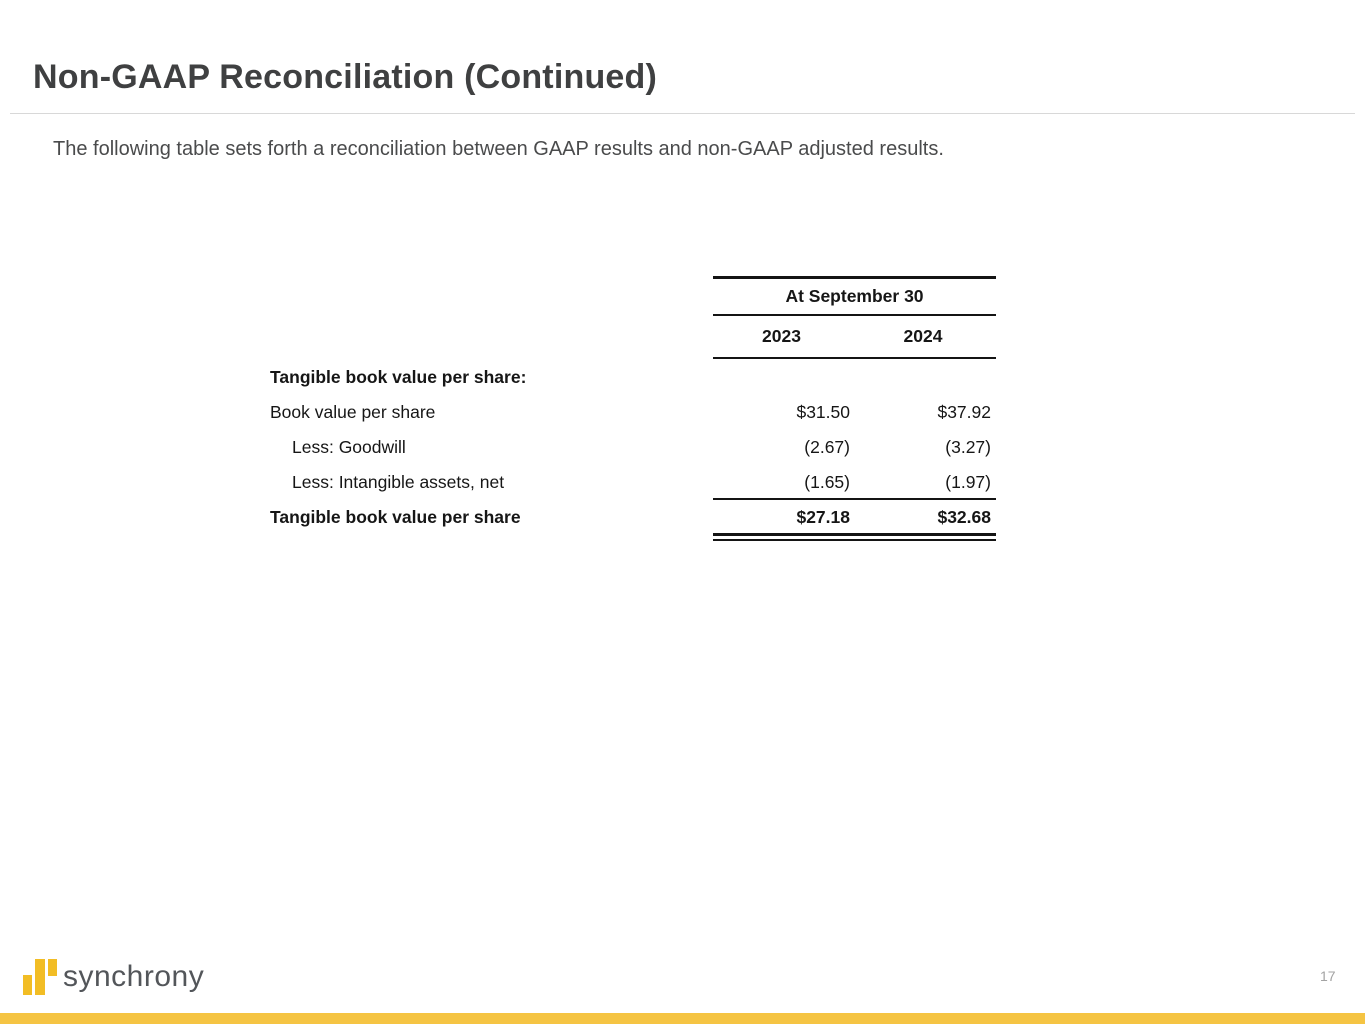 This screenshot has height=1024, width=1365. Describe the element at coordinates (40, 977) in the screenshot. I see `synchrony-bars-icon` at that location.